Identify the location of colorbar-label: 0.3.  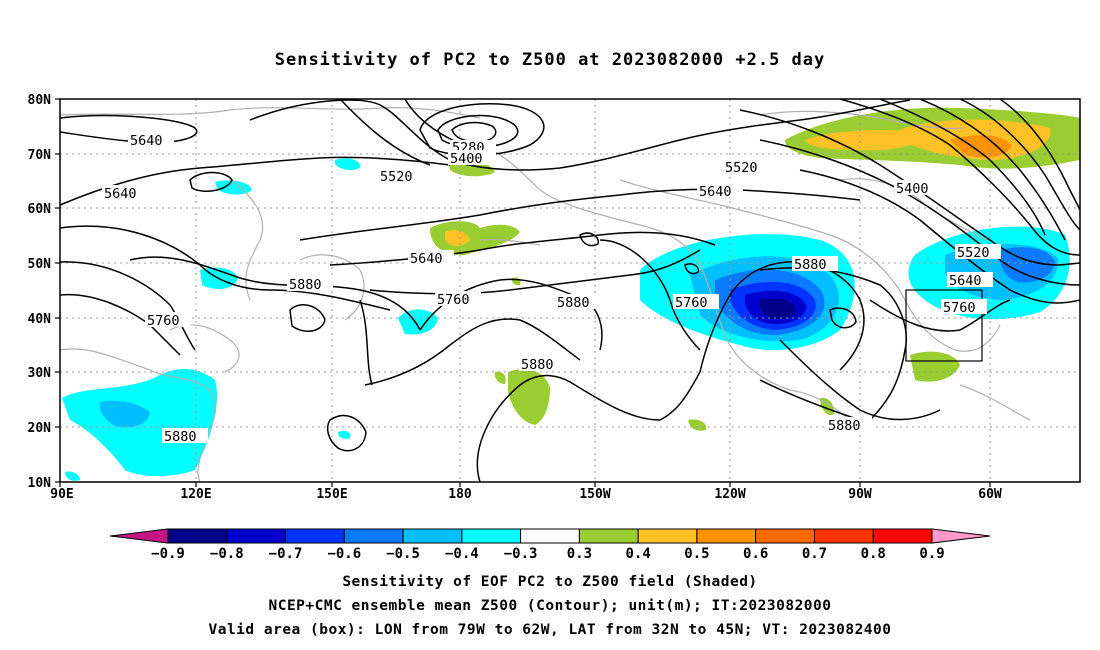
(579, 554).